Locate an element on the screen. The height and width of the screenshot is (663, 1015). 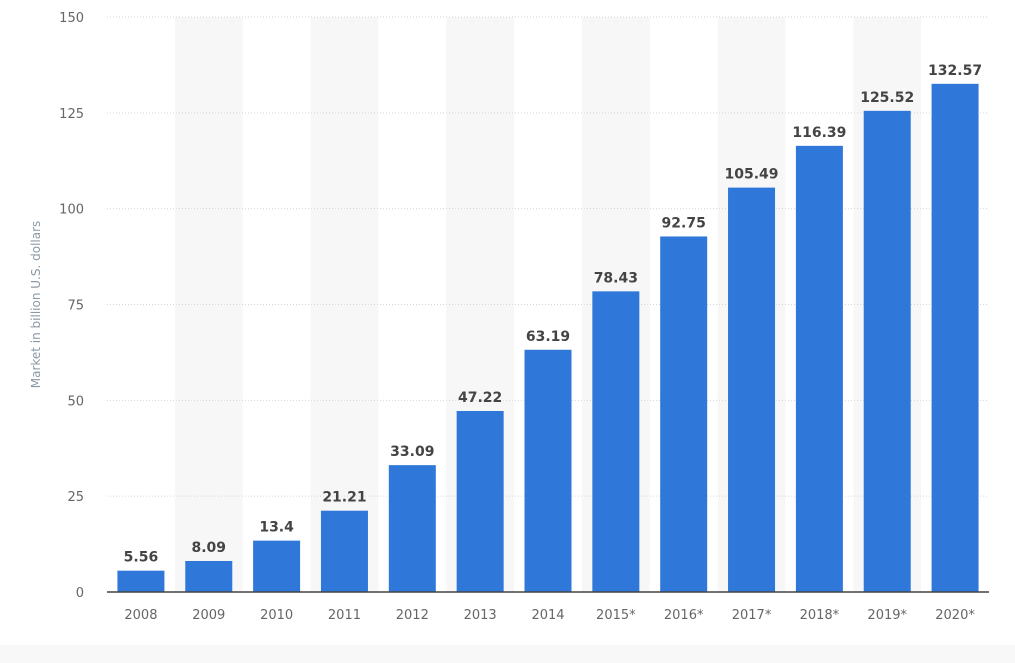
x-tick-label: 2012 is located at coordinates (412, 615).